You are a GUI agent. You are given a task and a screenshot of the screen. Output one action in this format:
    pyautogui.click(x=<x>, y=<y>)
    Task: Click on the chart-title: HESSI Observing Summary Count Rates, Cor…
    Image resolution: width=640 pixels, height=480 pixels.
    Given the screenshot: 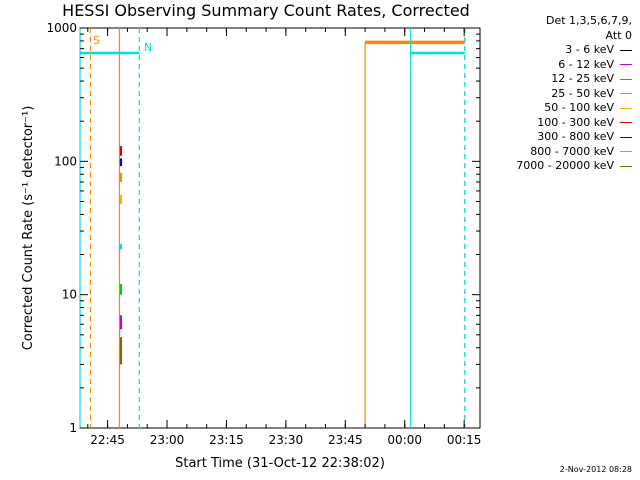 What is the action you would take?
    pyautogui.click(x=266, y=10)
    